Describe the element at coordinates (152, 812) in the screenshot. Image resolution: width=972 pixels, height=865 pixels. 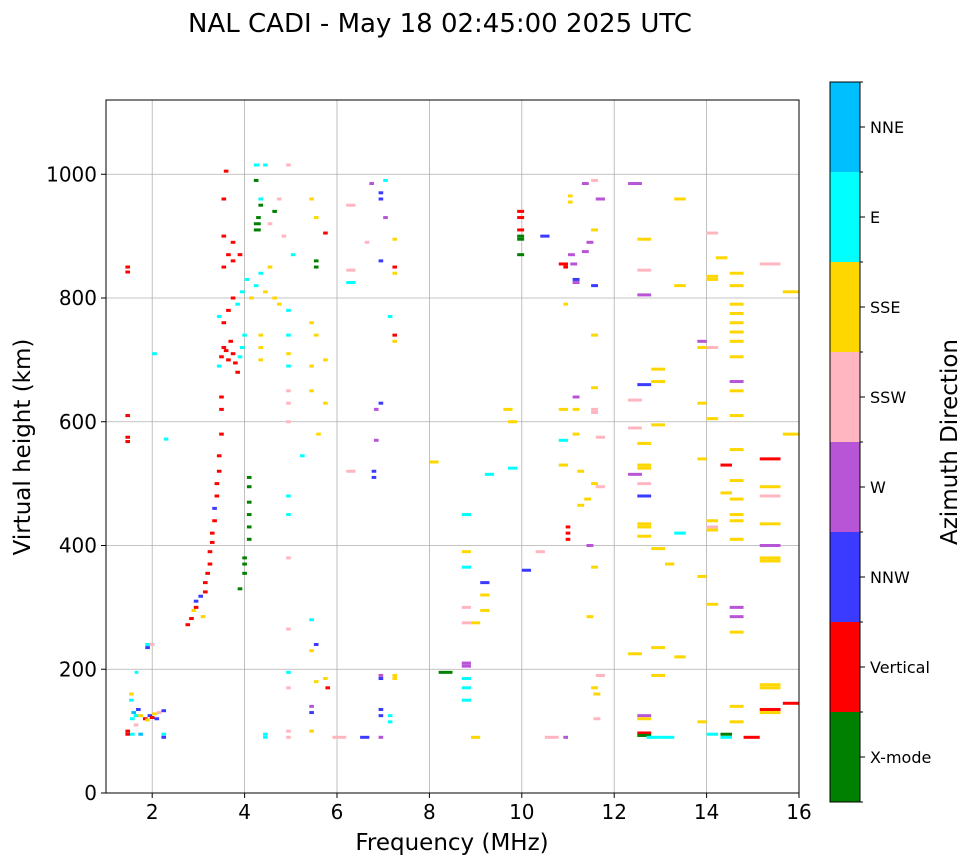
I see `x-tick-label: 2` at that location.